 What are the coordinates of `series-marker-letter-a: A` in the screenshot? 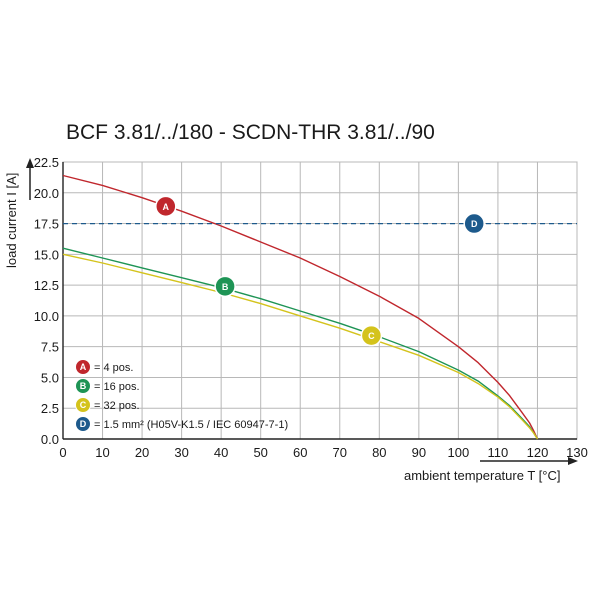 It's located at (166, 207).